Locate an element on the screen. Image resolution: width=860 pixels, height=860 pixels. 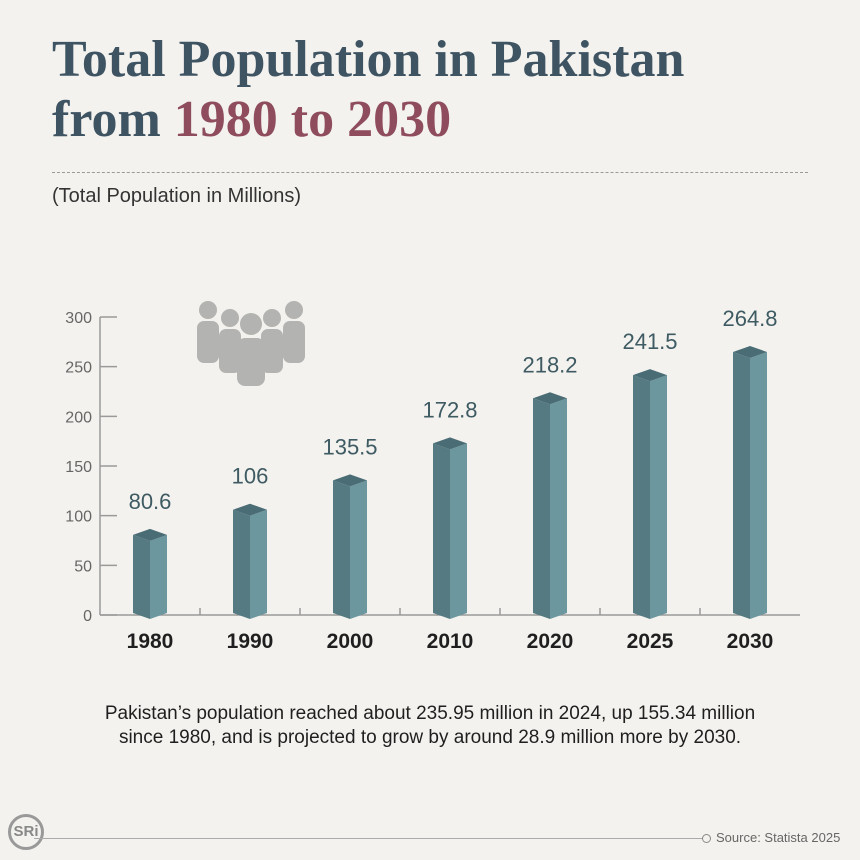
data-label: 80.6 is located at coordinates (150, 501).